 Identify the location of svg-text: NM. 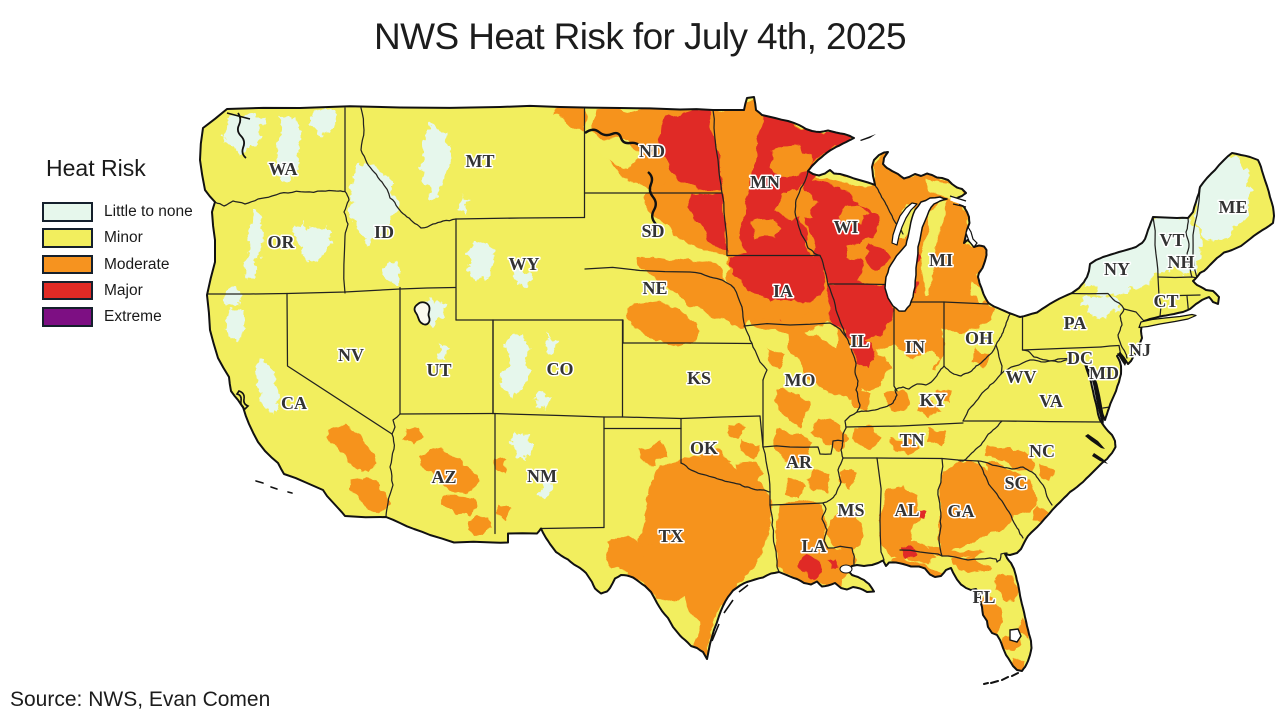
(542, 476).